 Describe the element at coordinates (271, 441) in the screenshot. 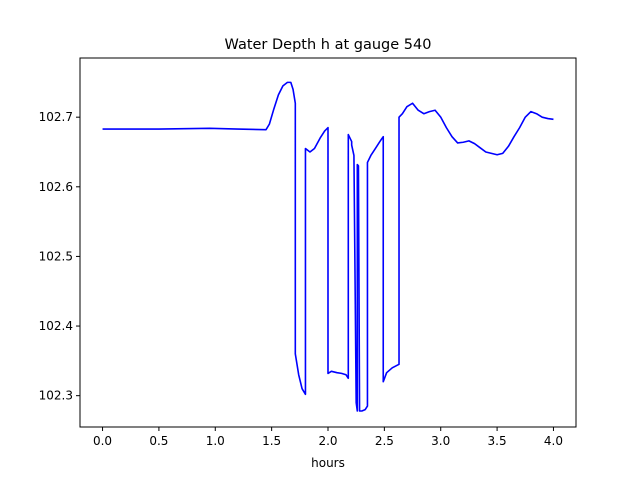

I see `x-tick-label: 1.5` at that location.